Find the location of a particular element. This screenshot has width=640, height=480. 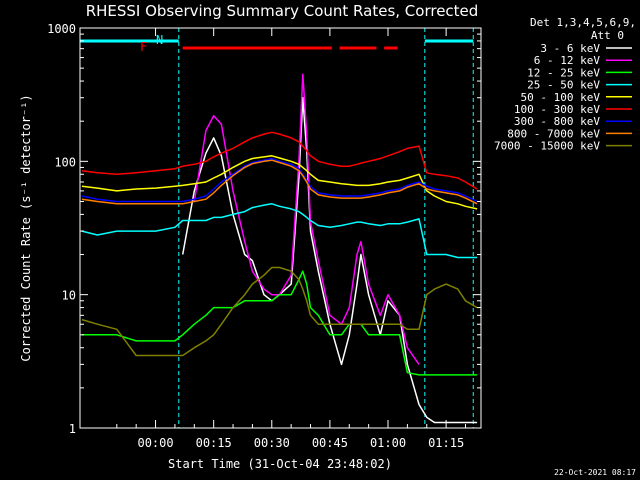

x-tick-label: 00:15 is located at coordinates (214, 443).